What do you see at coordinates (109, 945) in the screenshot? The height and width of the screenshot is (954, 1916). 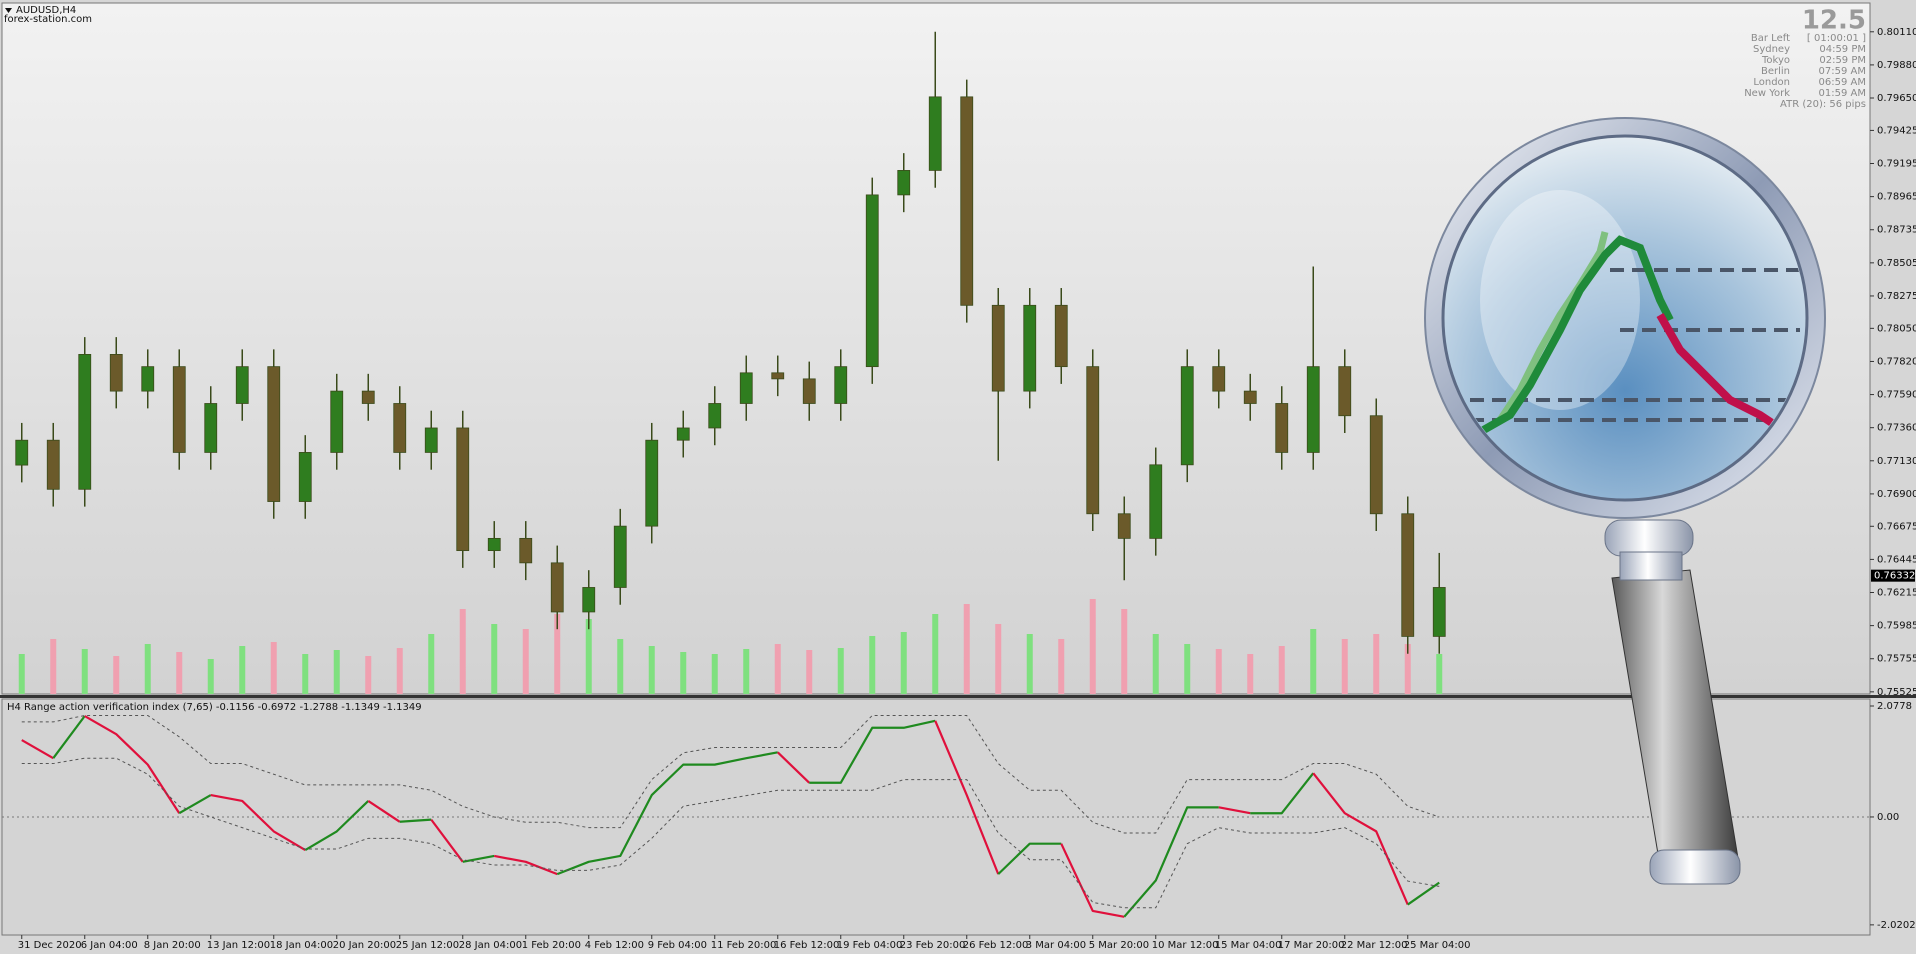 I see `x-tick-label: 6 Jan 04:00` at bounding box center [109, 945].